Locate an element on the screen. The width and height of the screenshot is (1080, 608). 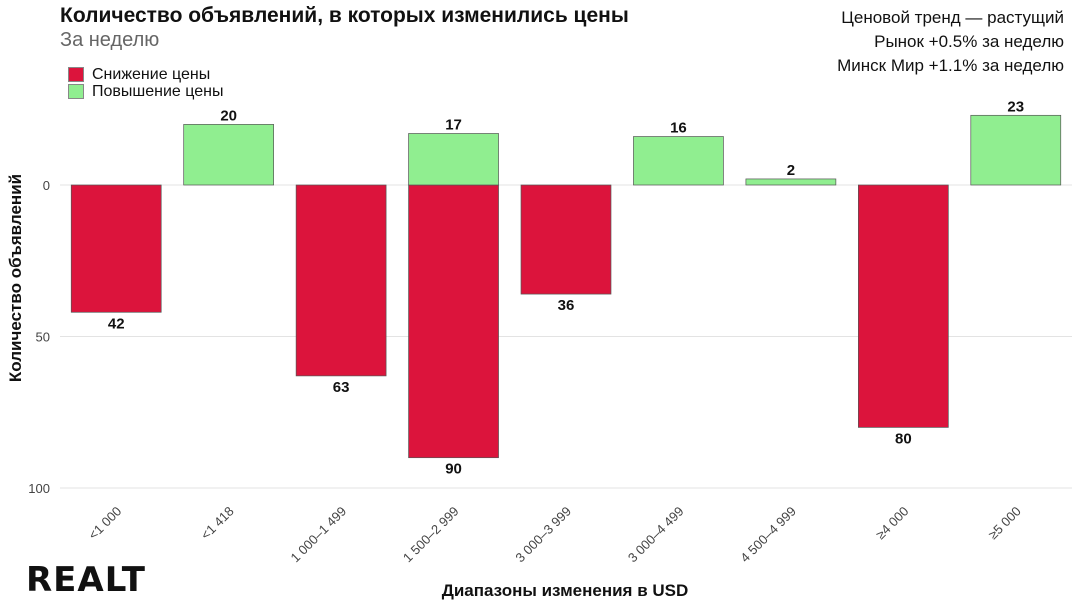
legend-item-decrease: Снижение цены is located at coordinates (145, 74).